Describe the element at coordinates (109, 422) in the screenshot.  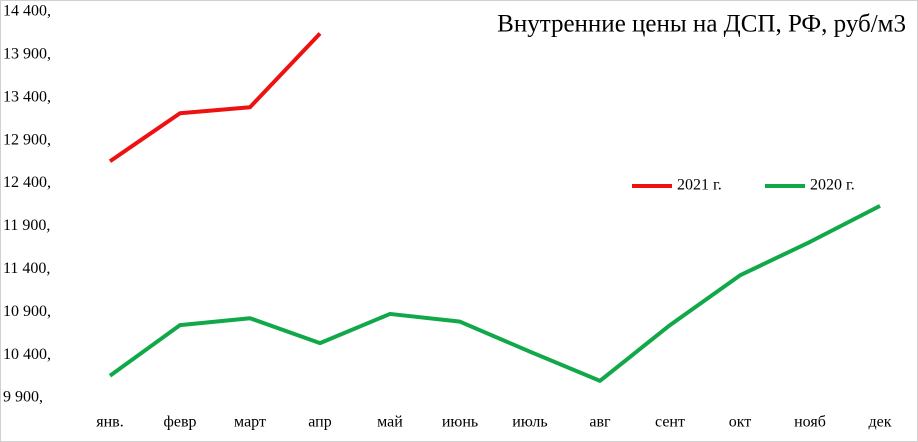
I see `x-tick-label: янв.` at that location.